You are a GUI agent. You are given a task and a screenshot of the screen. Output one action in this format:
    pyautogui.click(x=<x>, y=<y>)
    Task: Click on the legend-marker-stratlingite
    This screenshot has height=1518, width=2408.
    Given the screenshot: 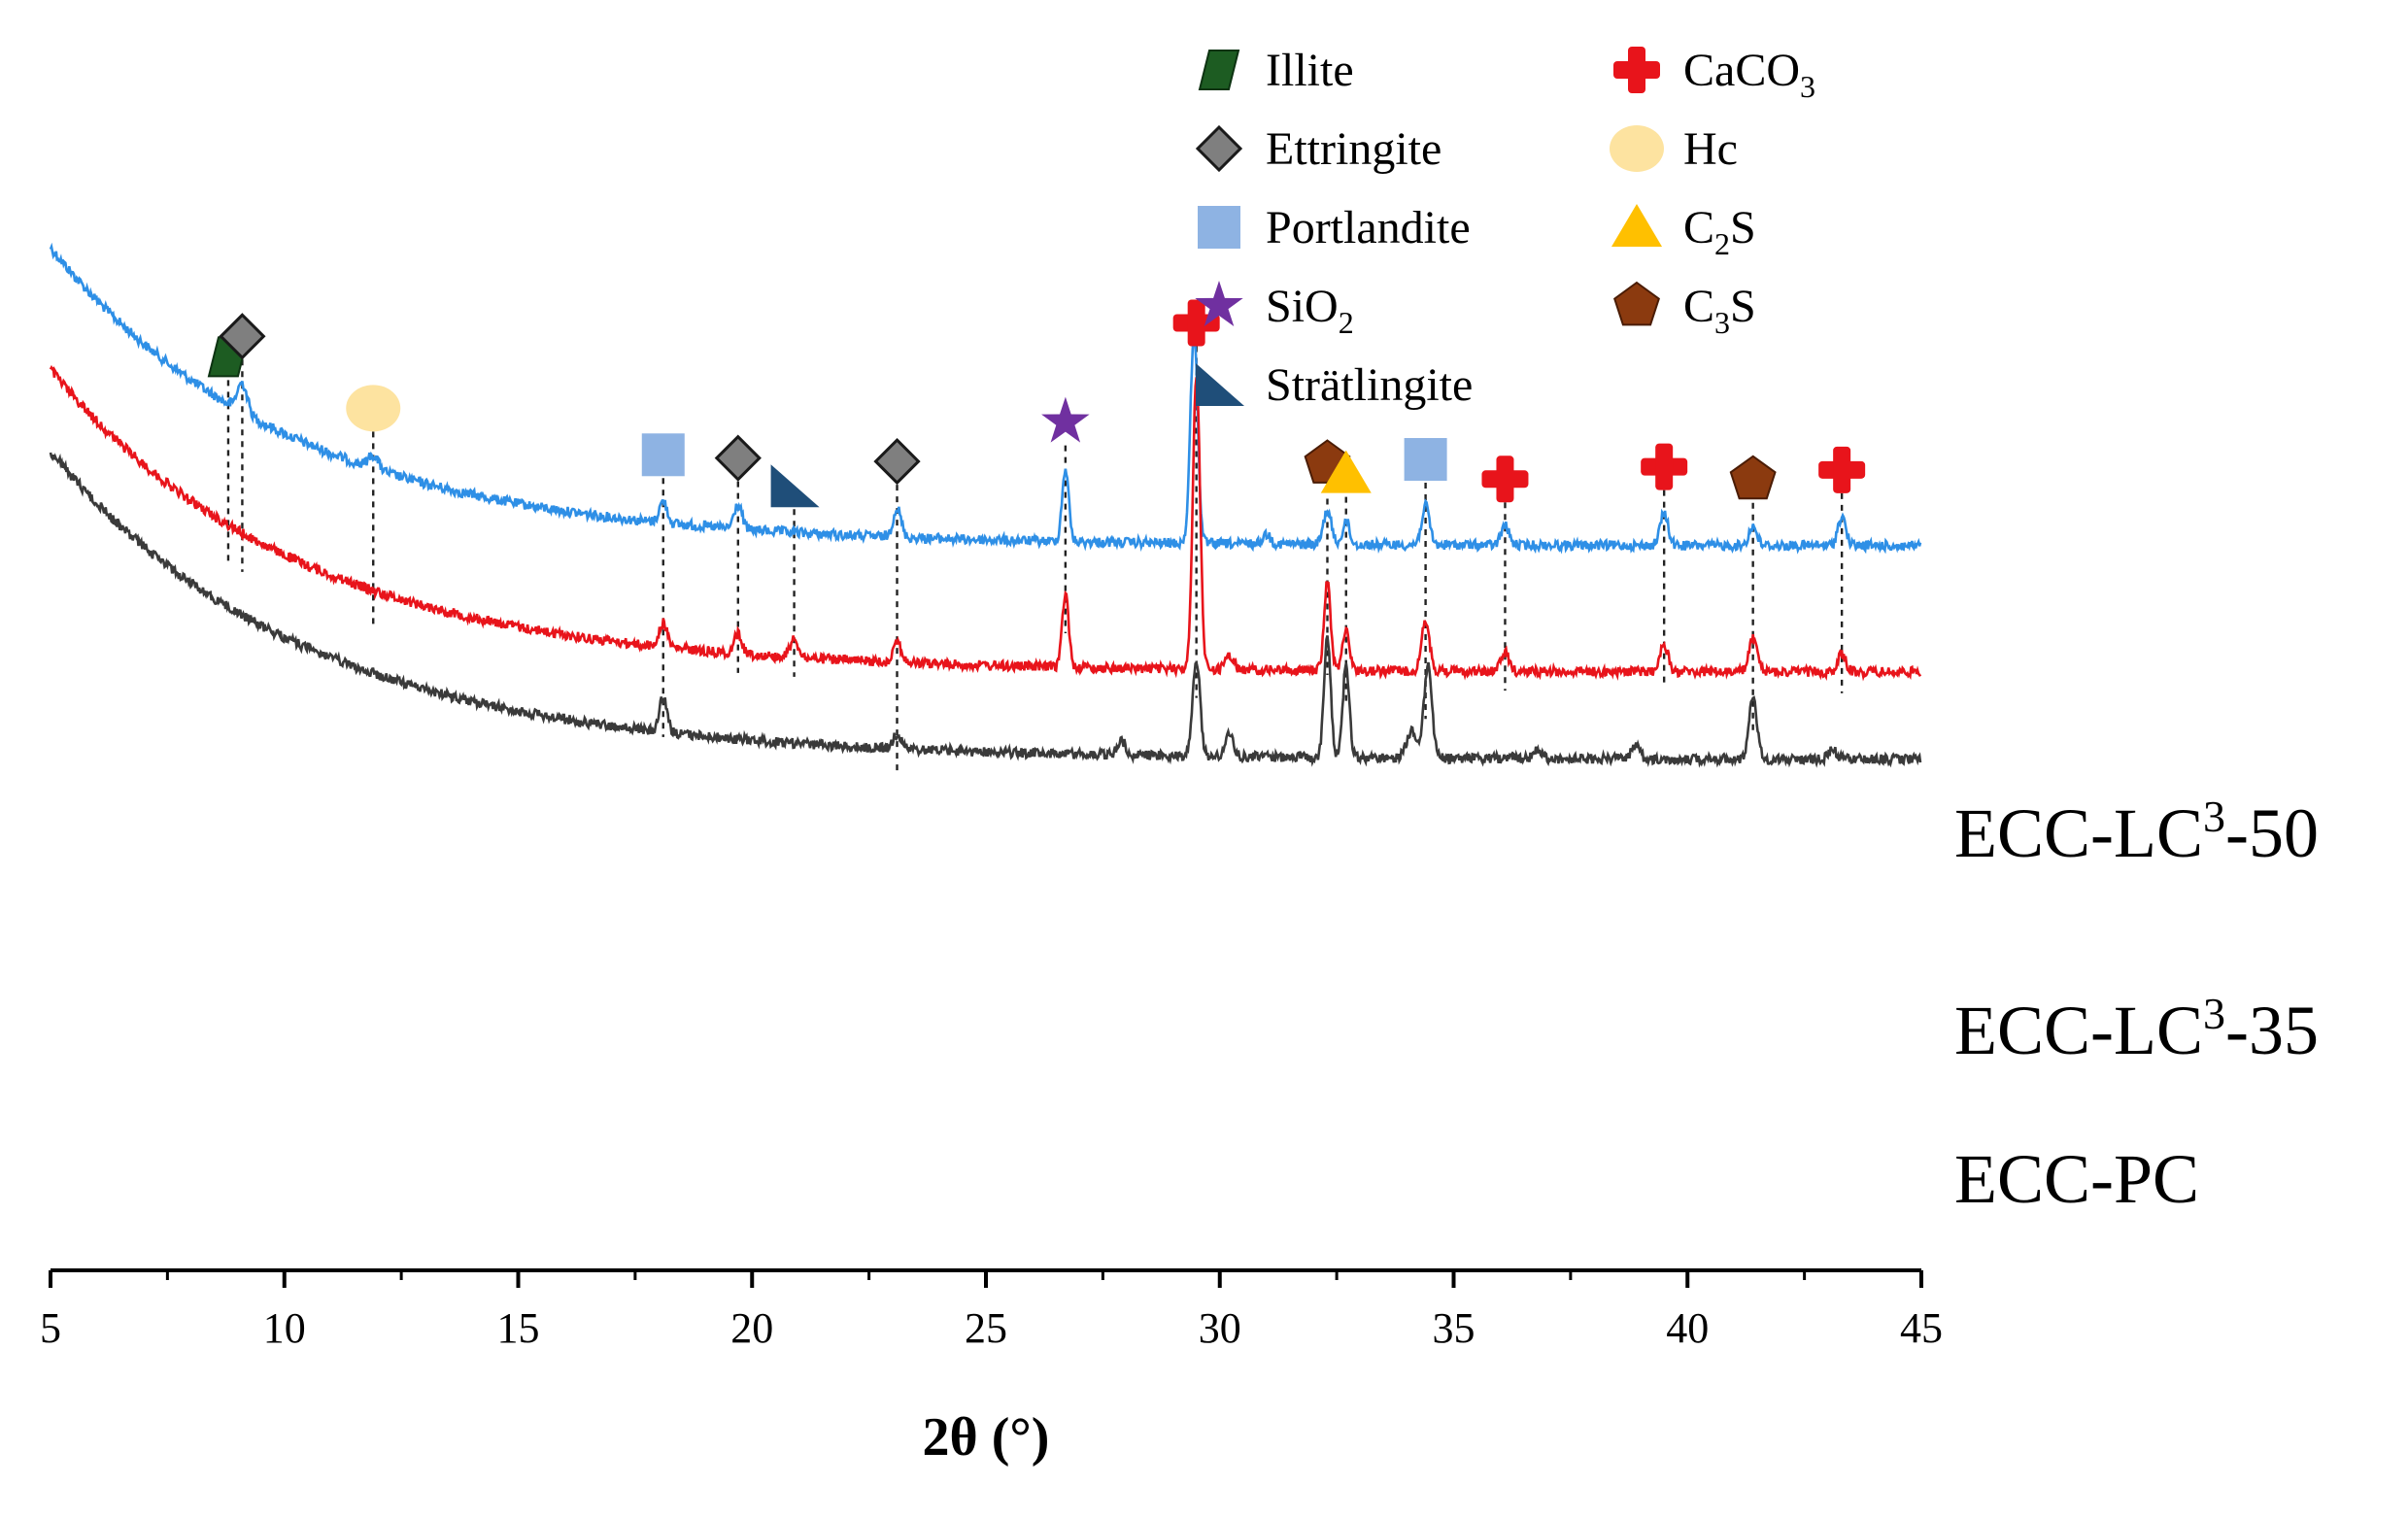 What is the action you would take?
    pyautogui.click(x=1220, y=385)
    